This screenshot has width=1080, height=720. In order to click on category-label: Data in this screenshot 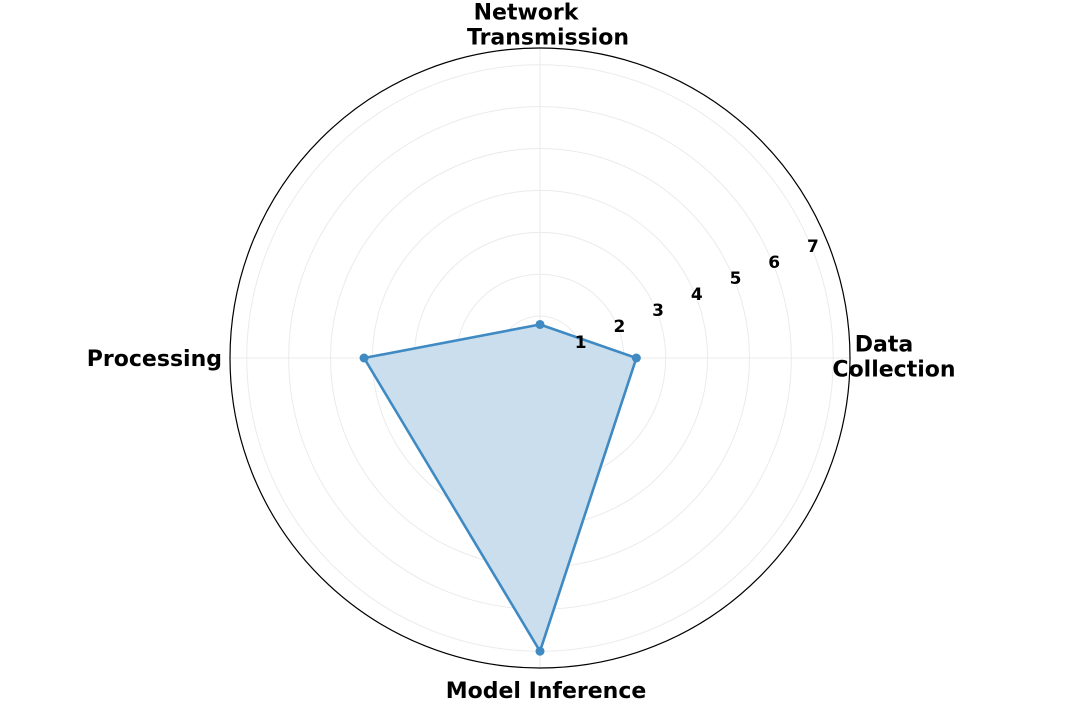, I will do `click(884, 345)`.